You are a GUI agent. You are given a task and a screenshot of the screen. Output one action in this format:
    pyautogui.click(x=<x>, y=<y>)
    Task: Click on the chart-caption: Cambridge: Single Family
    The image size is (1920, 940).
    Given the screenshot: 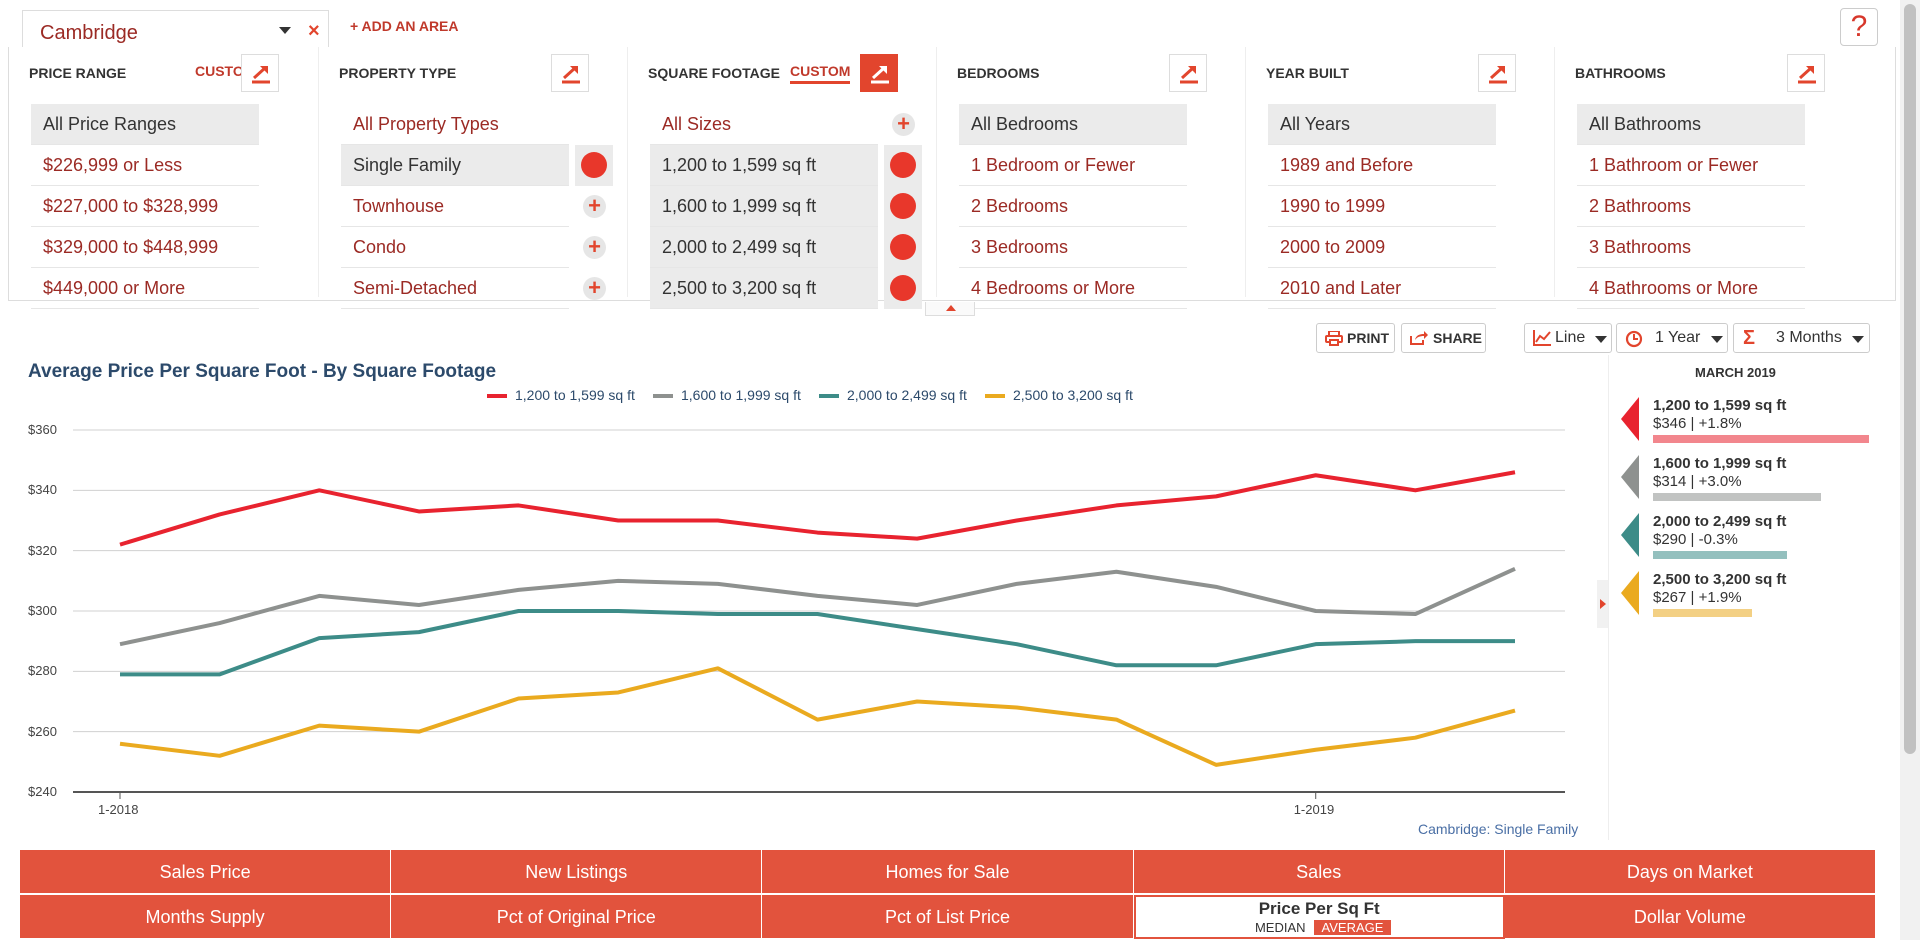 What is the action you would take?
    pyautogui.click(x=1498, y=829)
    